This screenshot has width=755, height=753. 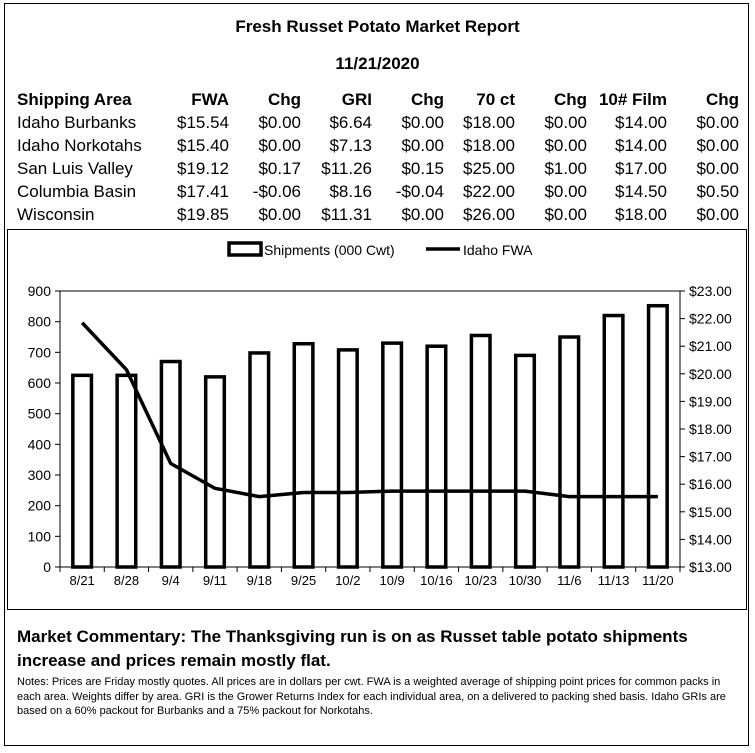 What do you see at coordinates (77, 191) in the screenshot?
I see `table-cell: Columbia Basin` at bounding box center [77, 191].